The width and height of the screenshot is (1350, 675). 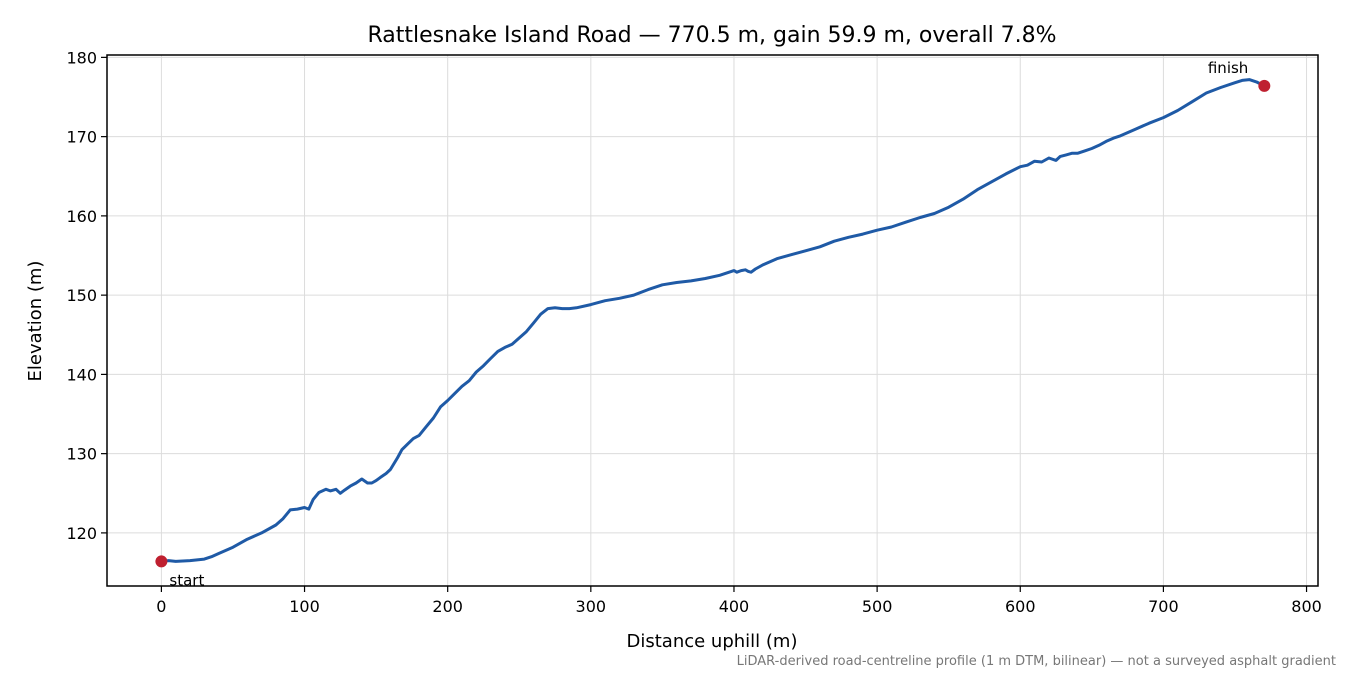 What do you see at coordinates (81, 533) in the screenshot?
I see `y-tick-label: 120` at bounding box center [81, 533].